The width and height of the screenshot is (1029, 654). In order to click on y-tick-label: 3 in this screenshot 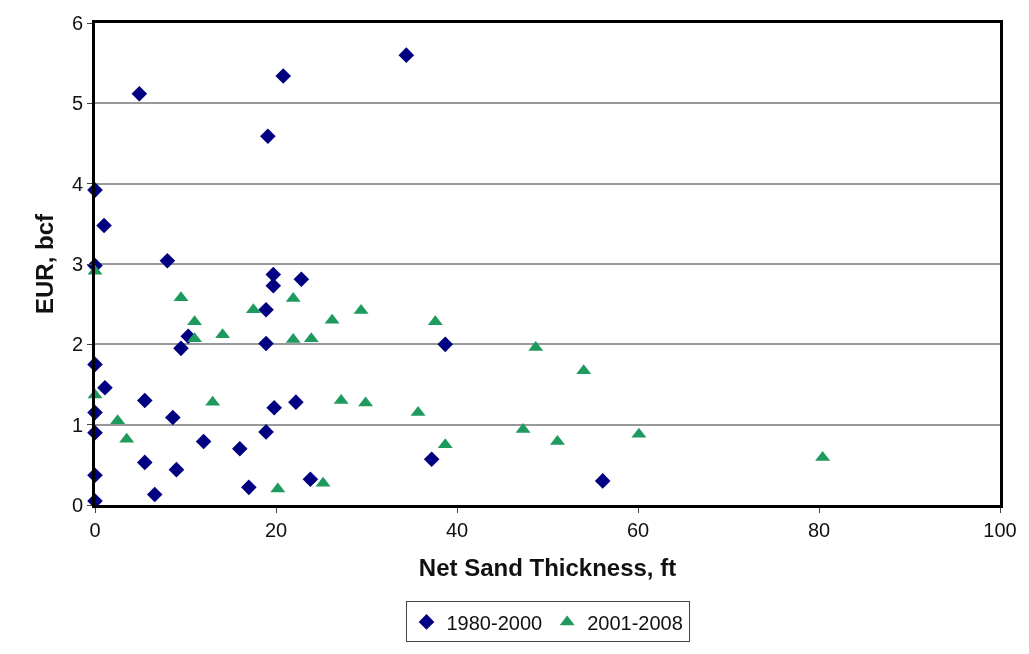, I will do `click(77, 264)`.